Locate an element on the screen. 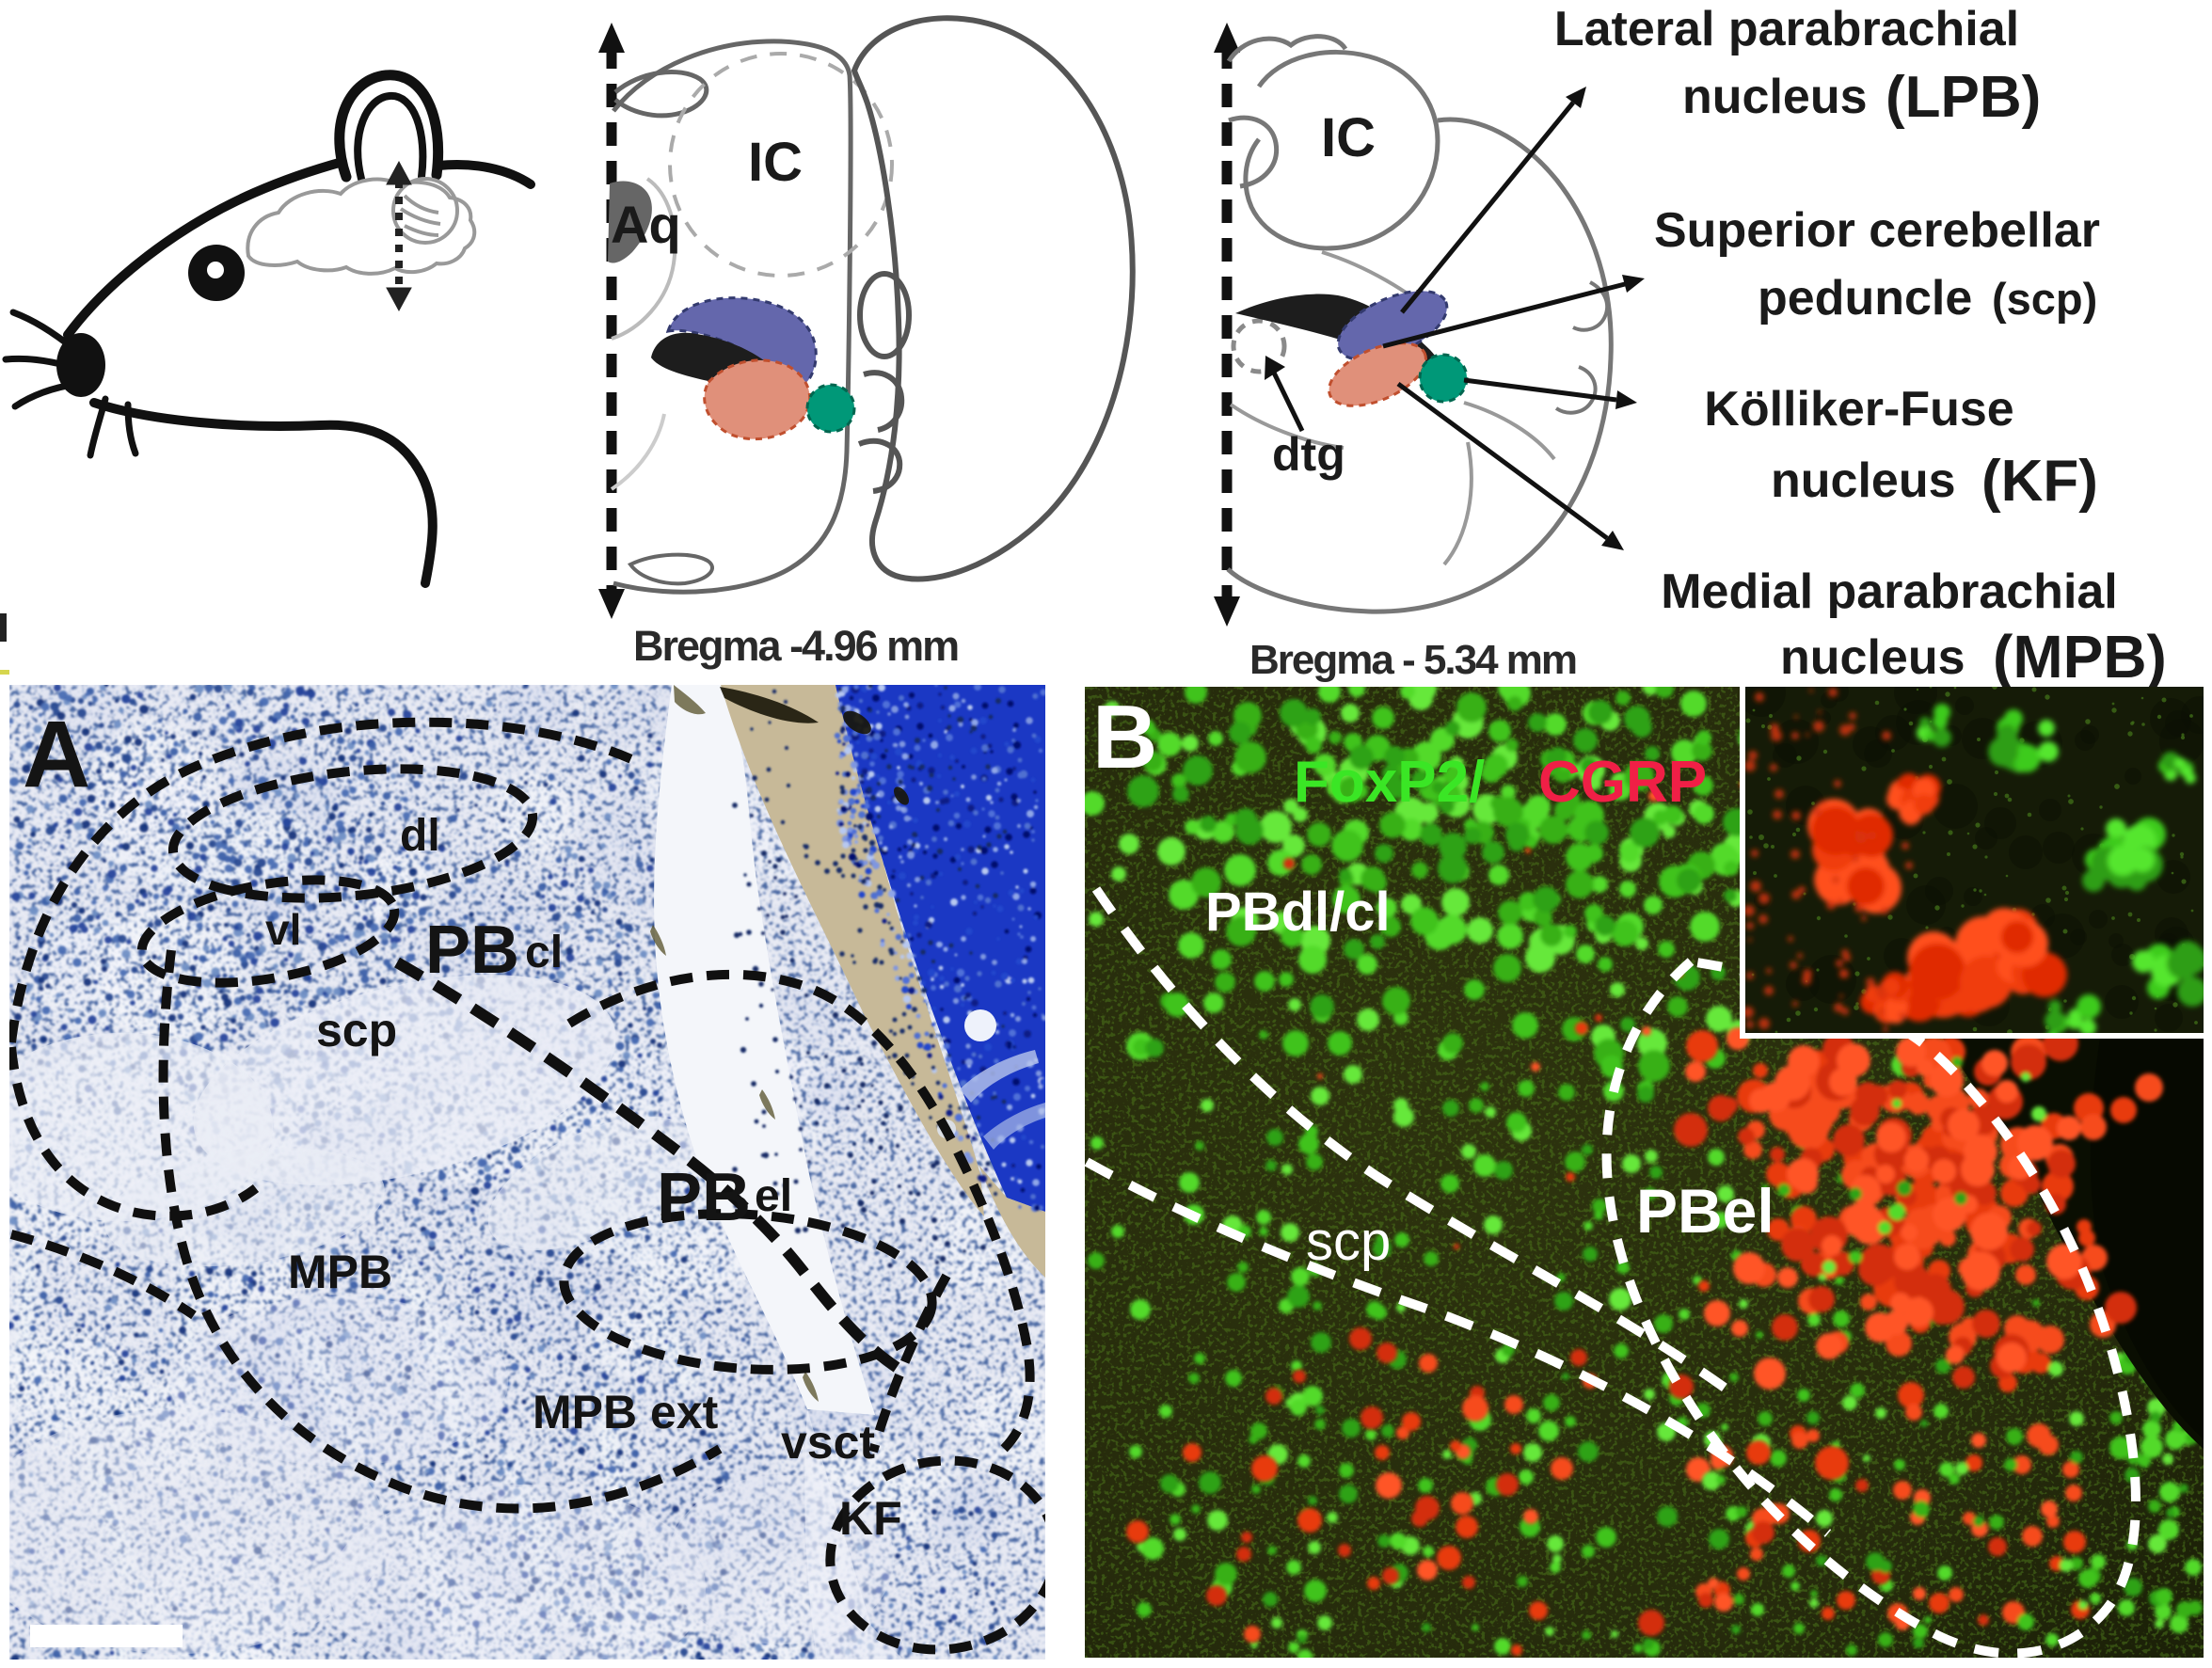 The width and height of the screenshot is (2212, 1668). svg-text: Aq is located at coordinates (646, 225).